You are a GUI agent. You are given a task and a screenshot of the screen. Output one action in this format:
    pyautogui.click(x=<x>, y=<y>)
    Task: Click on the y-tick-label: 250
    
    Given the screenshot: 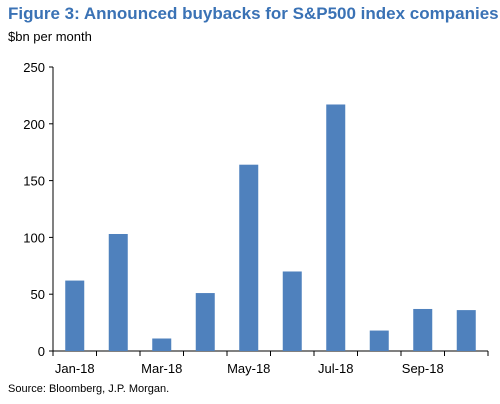 What is the action you would take?
    pyautogui.click(x=34, y=67)
    